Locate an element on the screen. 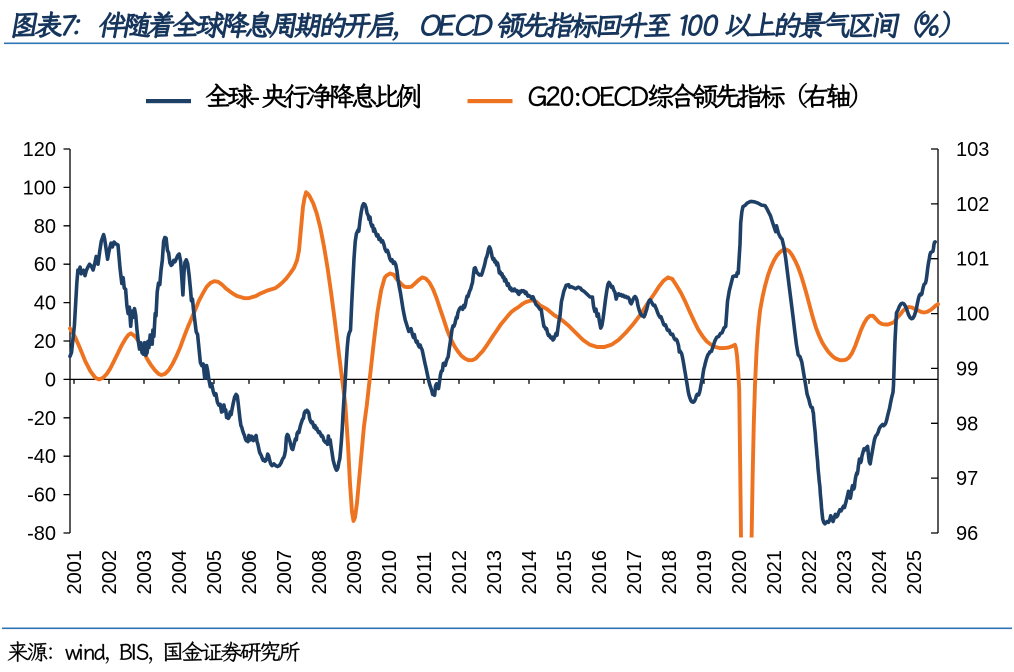 This screenshot has height=672, width=1014. svg-text: -80 is located at coordinates (41, 534).